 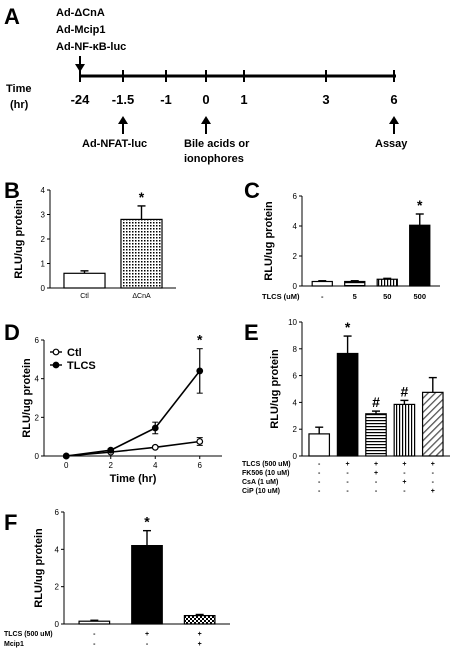 What do you see at coordinates (322, 296) in the screenshot?
I see `x-tick-label: -` at bounding box center [322, 296].